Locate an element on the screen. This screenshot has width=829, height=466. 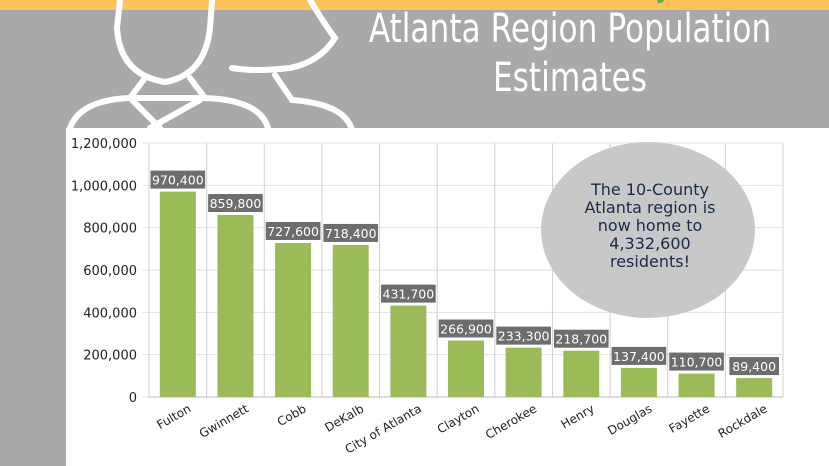
bar-city-of-atlanta is located at coordinates (408, 351).